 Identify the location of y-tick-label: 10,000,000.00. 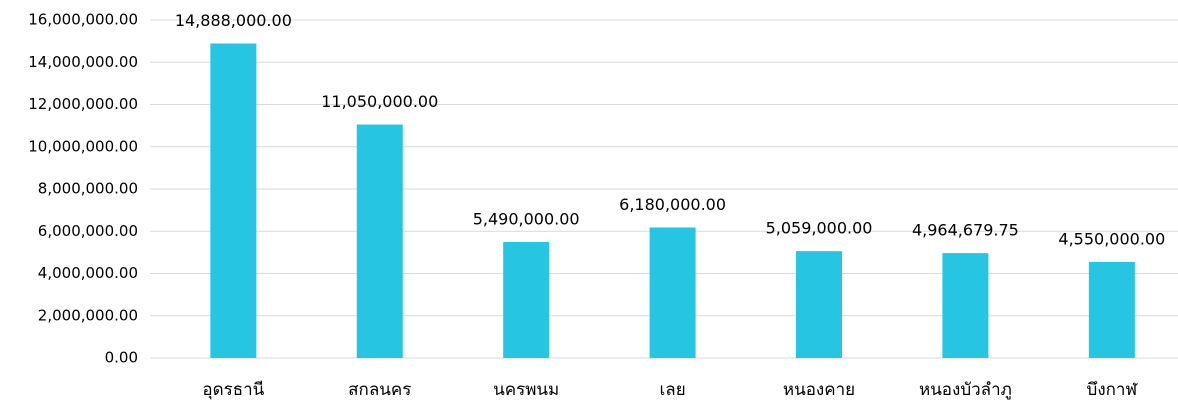
(83, 146).